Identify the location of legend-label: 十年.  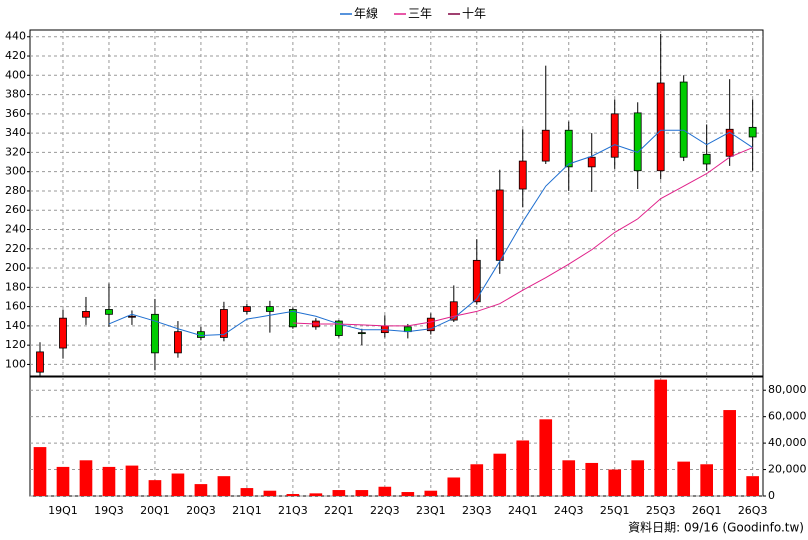
(474, 14).